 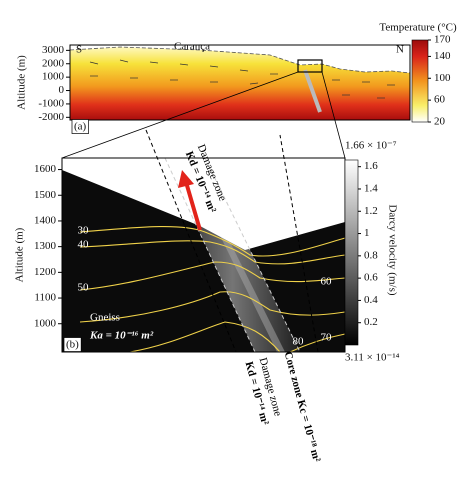 I want to click on colorbar-tick-label: 0.4, so click(x=371, y=300).